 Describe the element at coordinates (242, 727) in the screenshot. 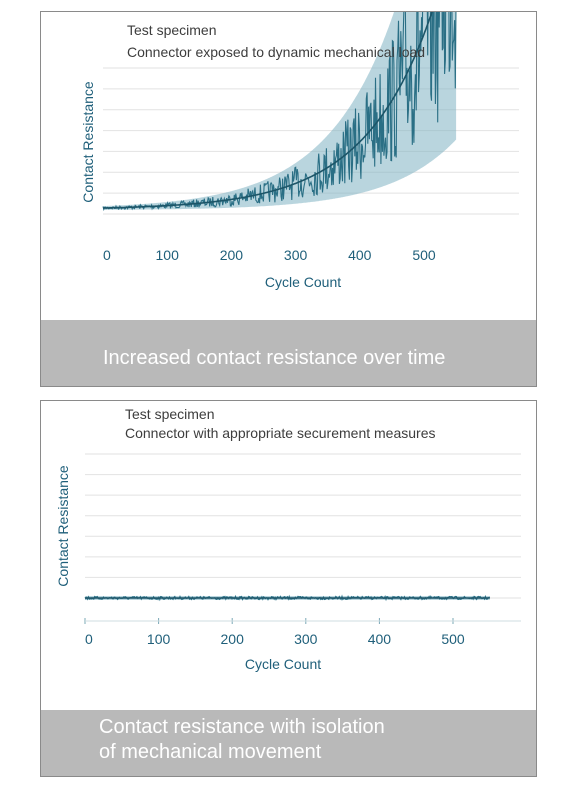

I see `caption-line-1: Contact resistance with isolation` at that location.